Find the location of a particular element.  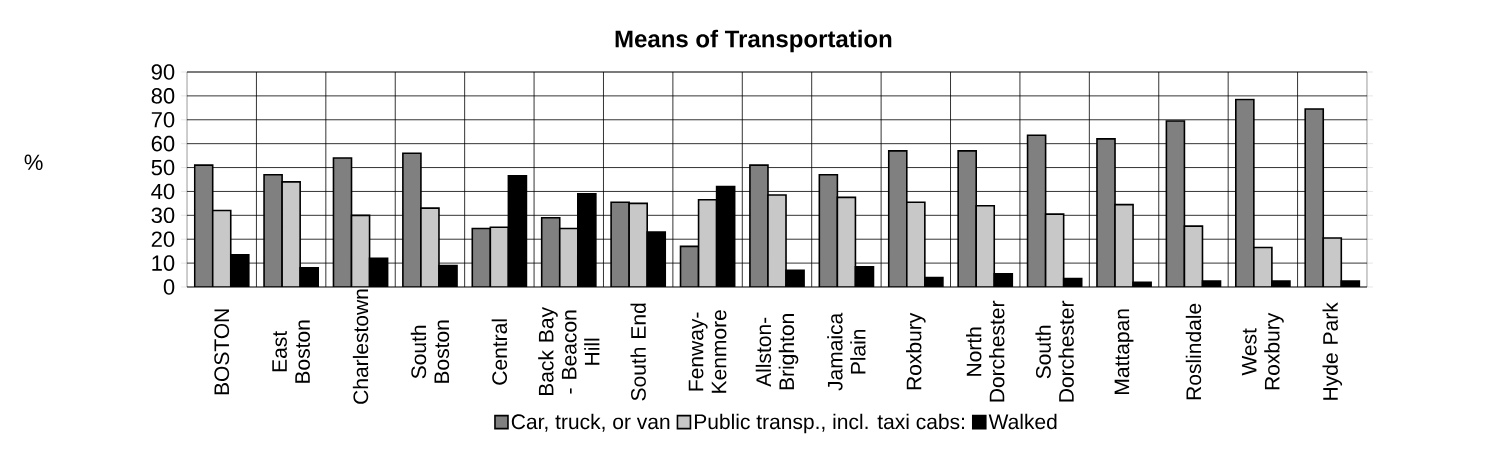

x-tick-label: Fenway-Kenmore is located at coordinates (707, 351).